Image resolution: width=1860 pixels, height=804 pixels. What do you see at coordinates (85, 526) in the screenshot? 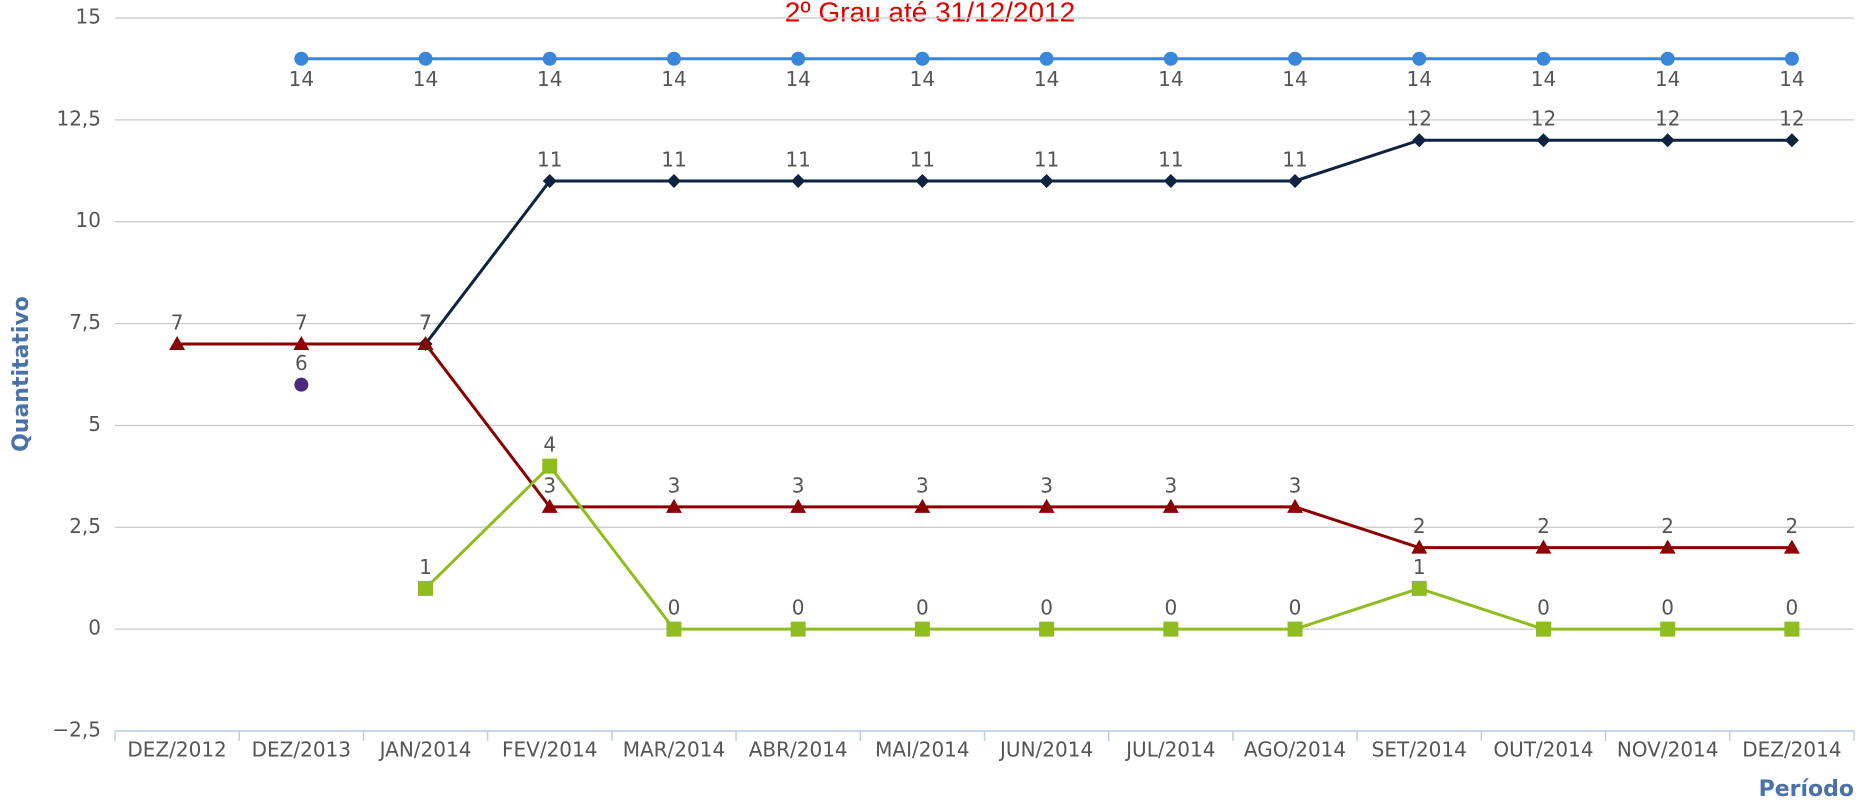
I see `y-tick-label: 2,5` at bounding box center [85, 526].